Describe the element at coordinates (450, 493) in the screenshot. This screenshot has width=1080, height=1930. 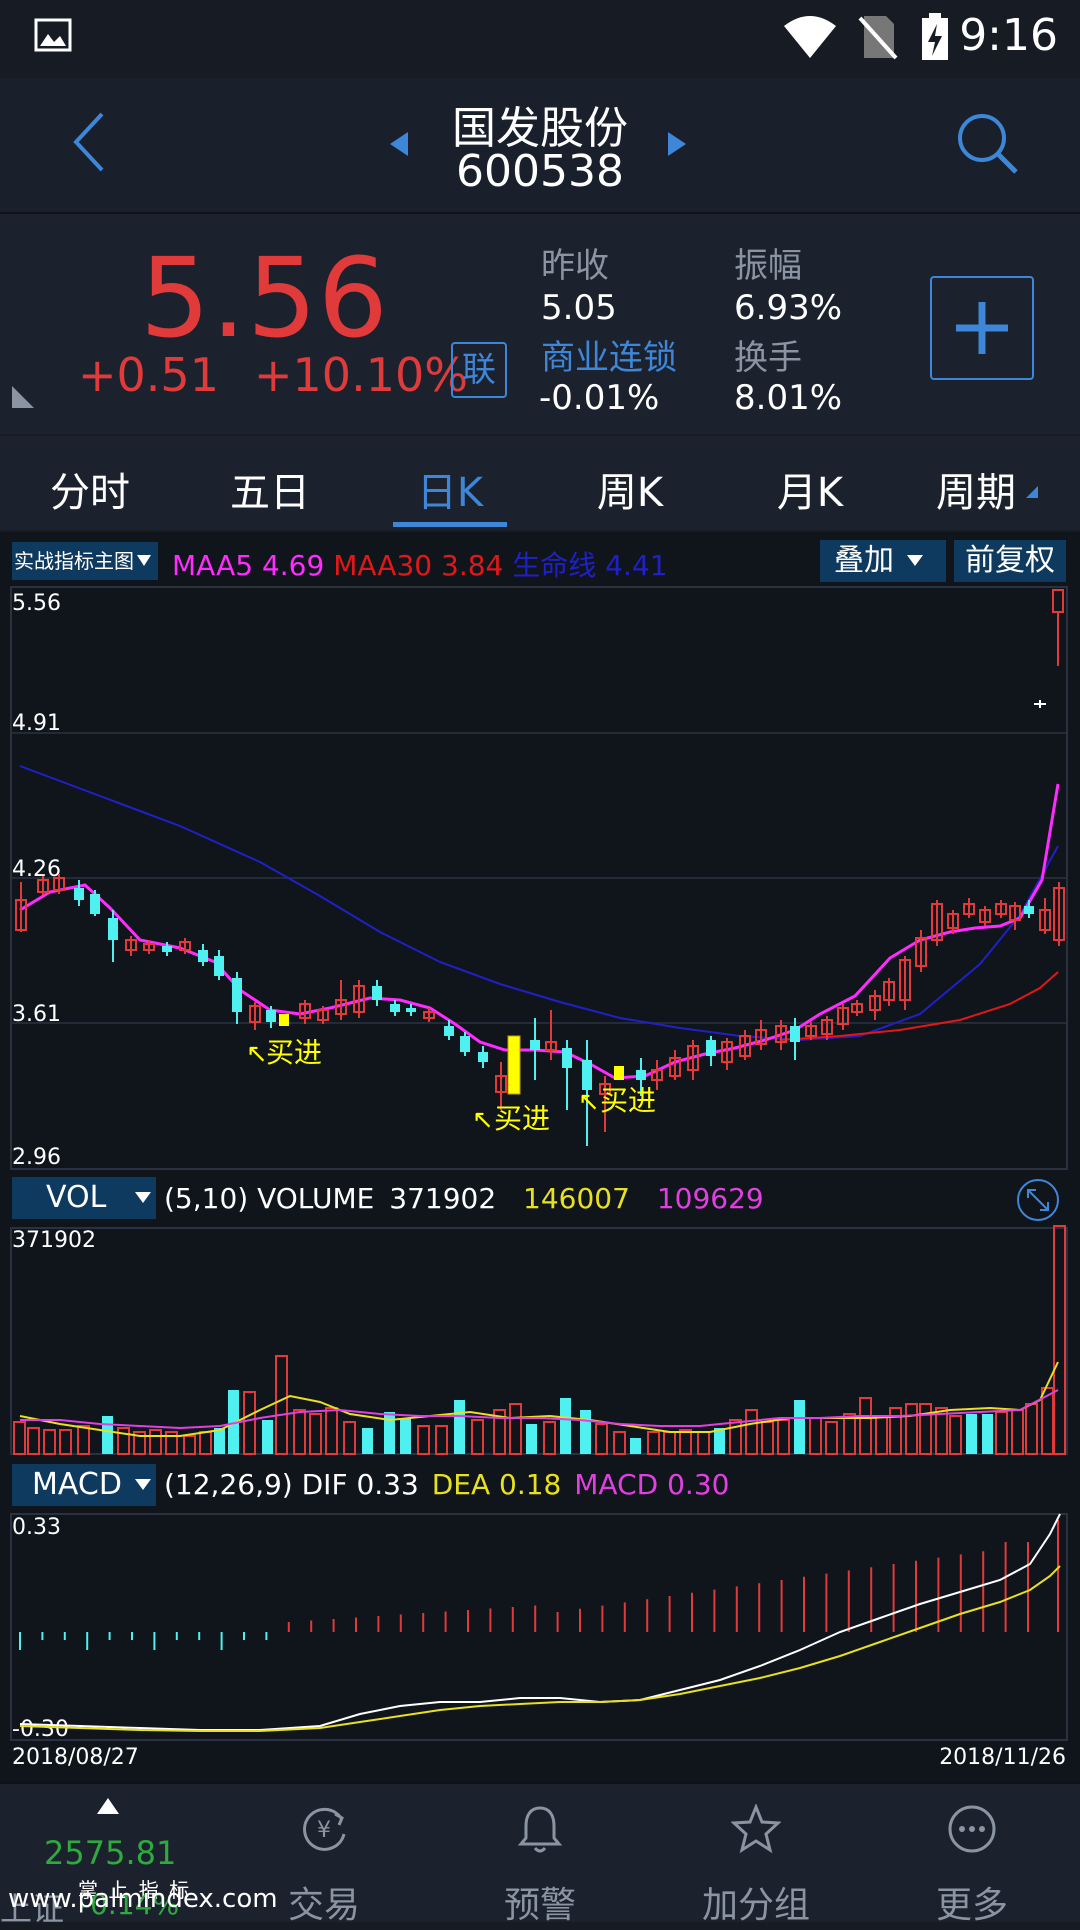
I see `tab-daily-k: 日K` at that location.